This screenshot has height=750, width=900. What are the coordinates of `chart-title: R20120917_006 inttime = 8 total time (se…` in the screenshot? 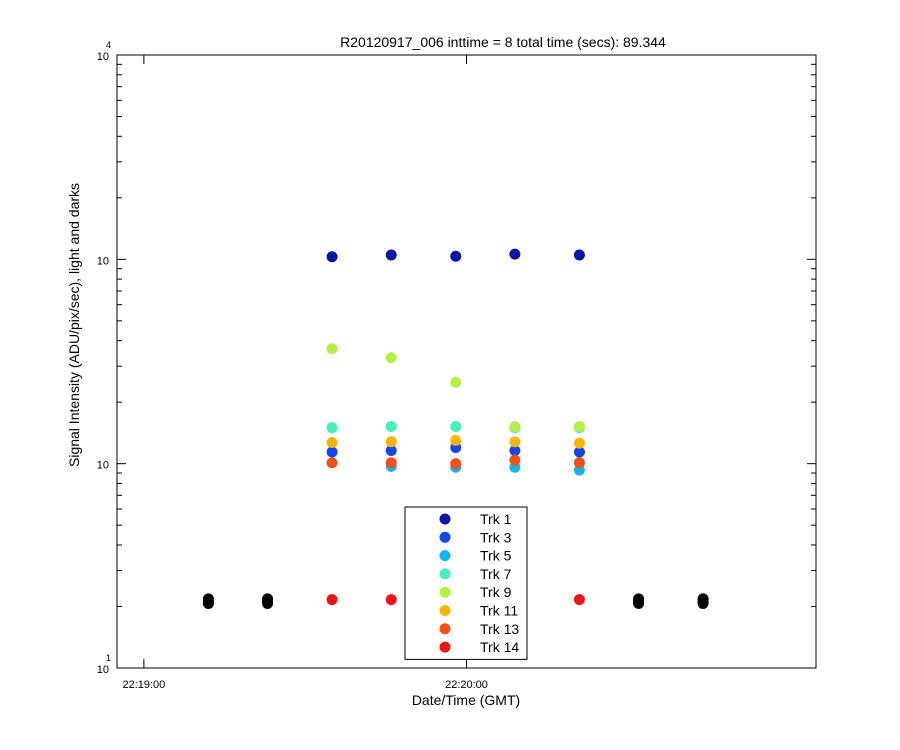 It's located at (503, 42).